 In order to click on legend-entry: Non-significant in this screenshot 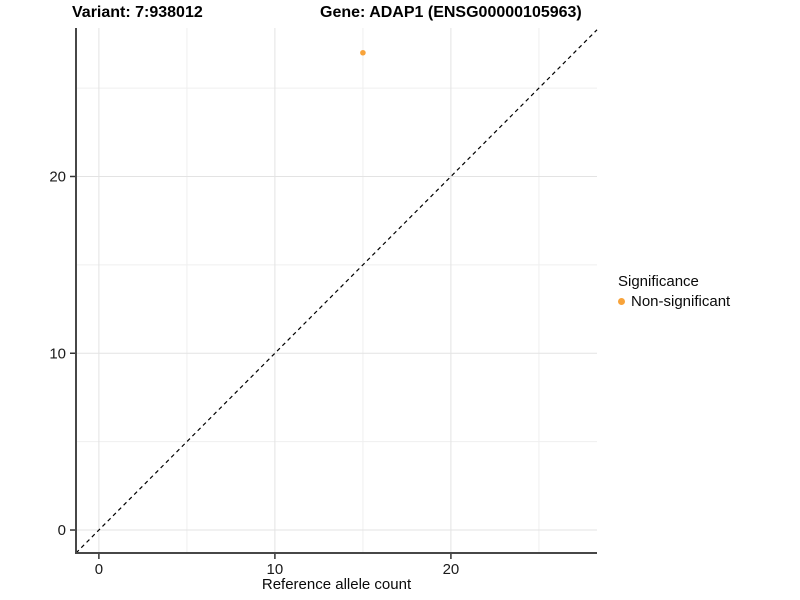, I will do `click(674, 301)`.